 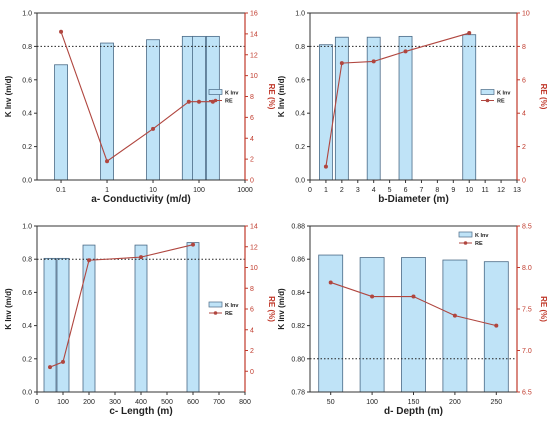 What do you see at coordinates (219, 402) in the screenshot?
I see `x-tick-label: 700` at bounding box center [219, 402].